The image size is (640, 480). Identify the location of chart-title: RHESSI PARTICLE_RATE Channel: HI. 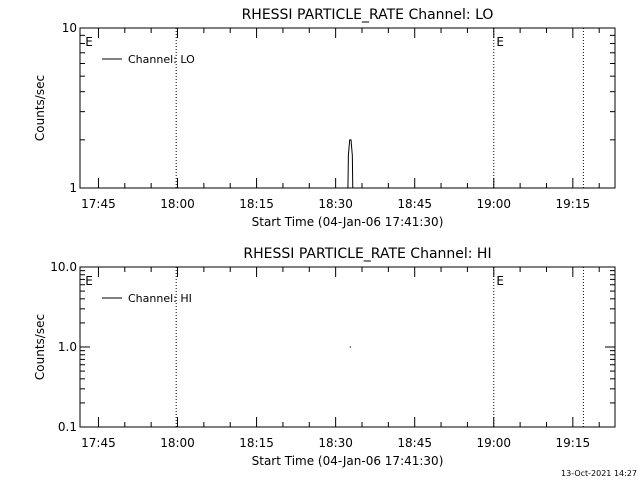
(367, 254).